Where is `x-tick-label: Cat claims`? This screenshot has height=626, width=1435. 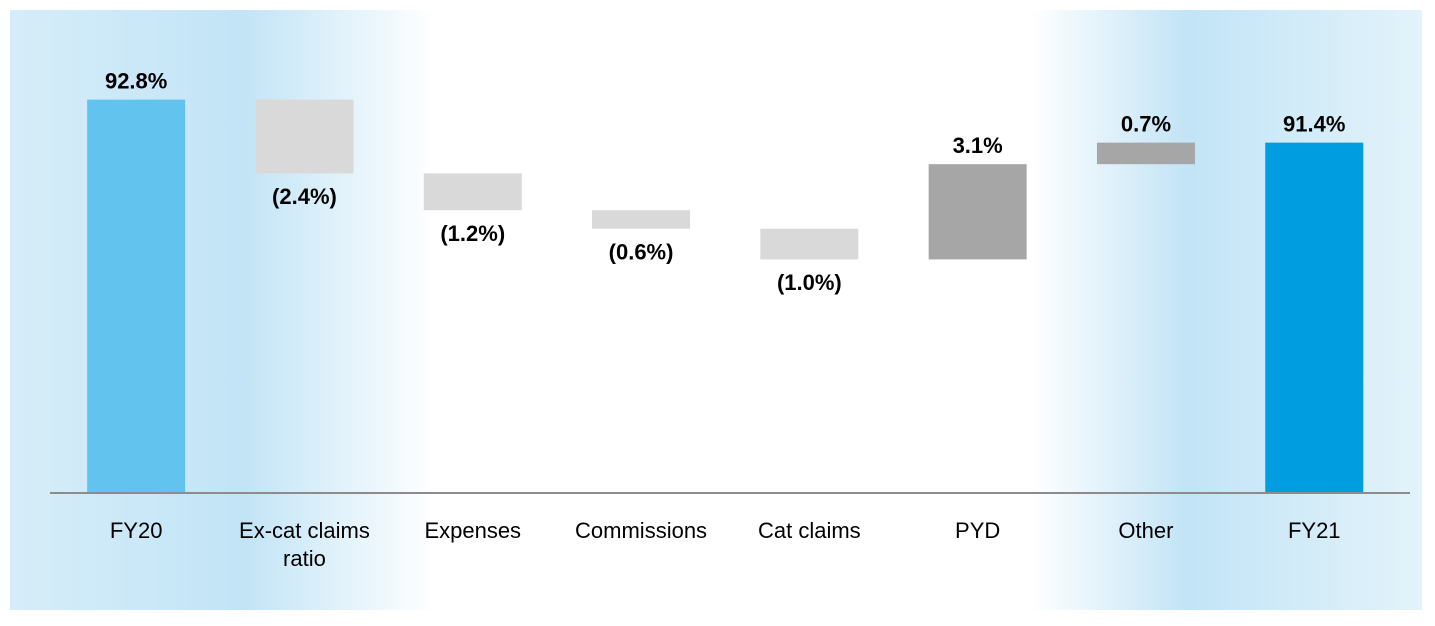
x-tick-label: Cat claims is located at coordinates (809, 530).